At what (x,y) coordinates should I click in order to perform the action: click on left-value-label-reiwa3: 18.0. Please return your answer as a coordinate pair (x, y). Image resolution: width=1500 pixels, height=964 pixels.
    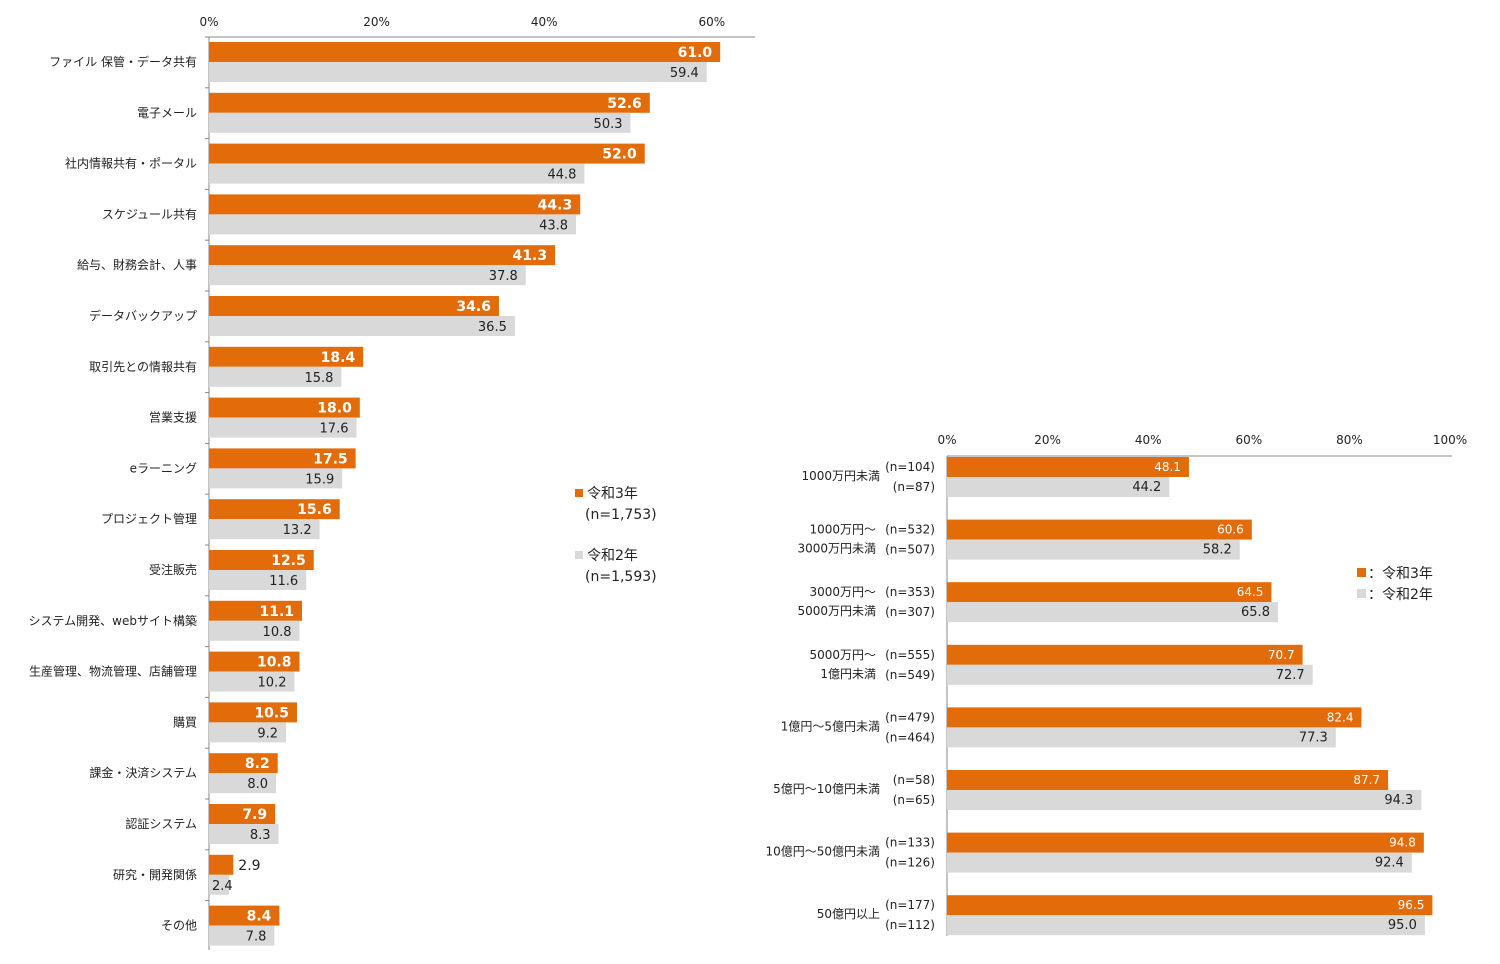
    Looking at the image, I should click on (334, 409).